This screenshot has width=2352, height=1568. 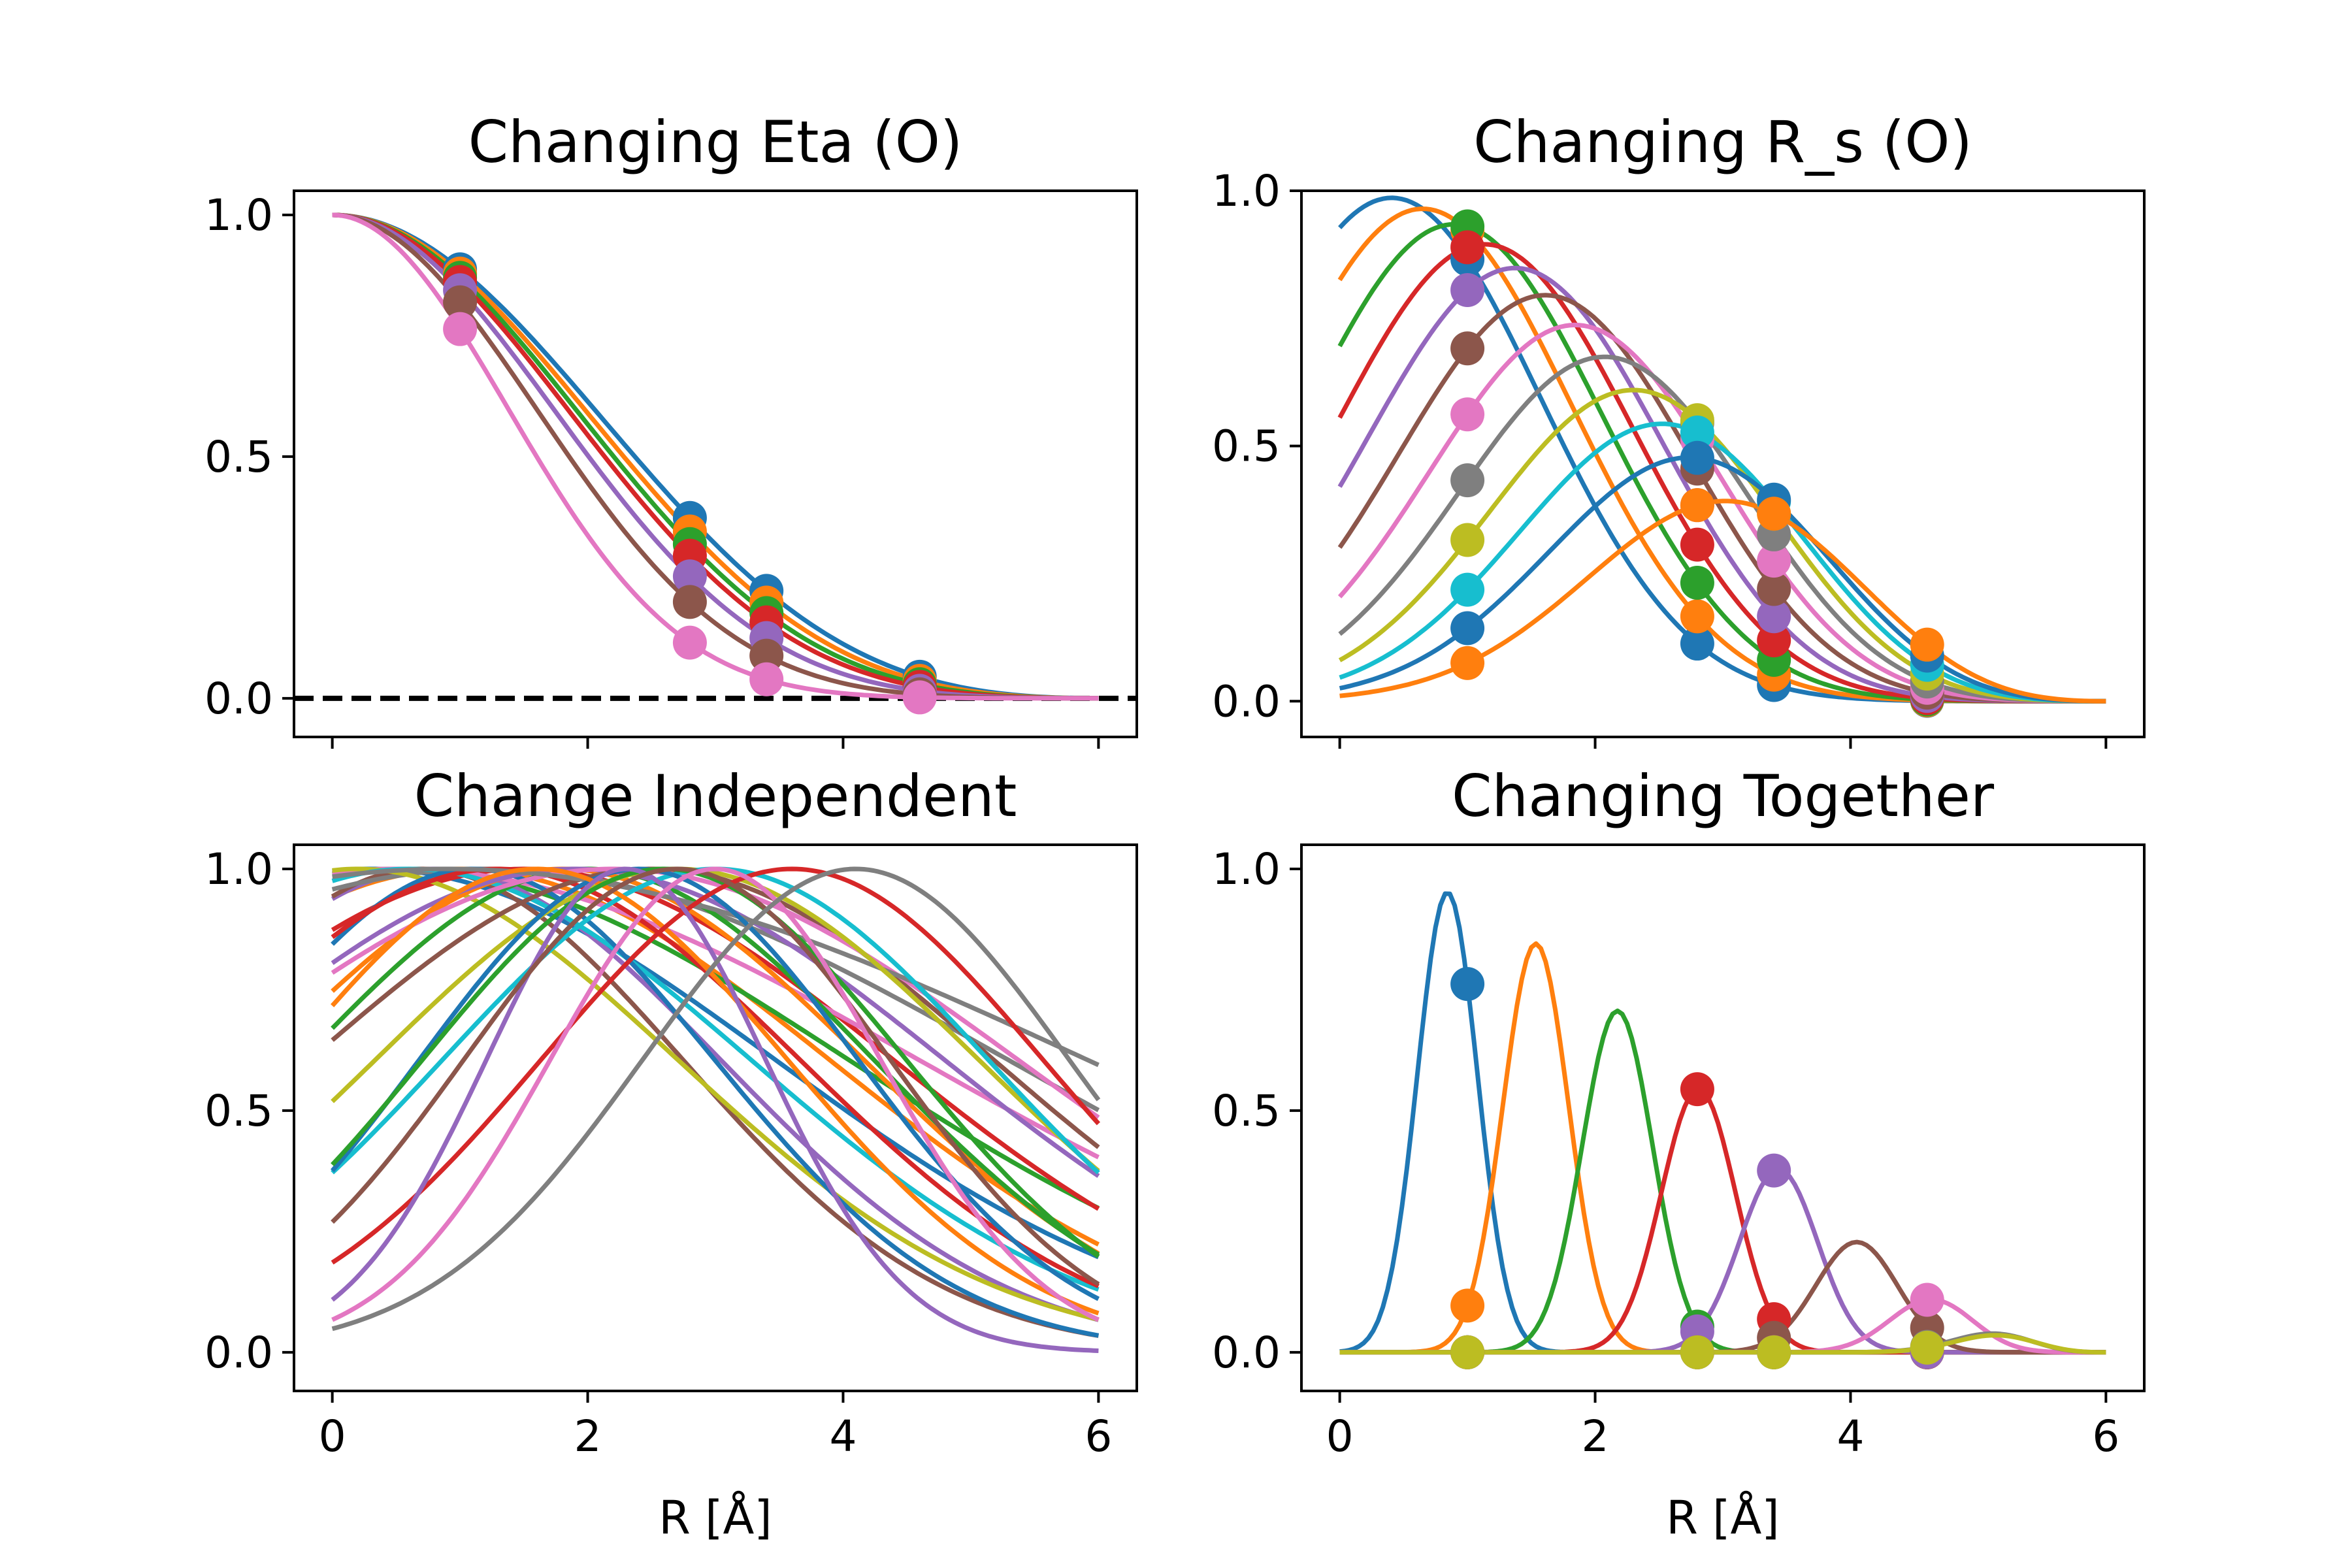 I want to click on series-8-marker, so click(x=1467, y=480).